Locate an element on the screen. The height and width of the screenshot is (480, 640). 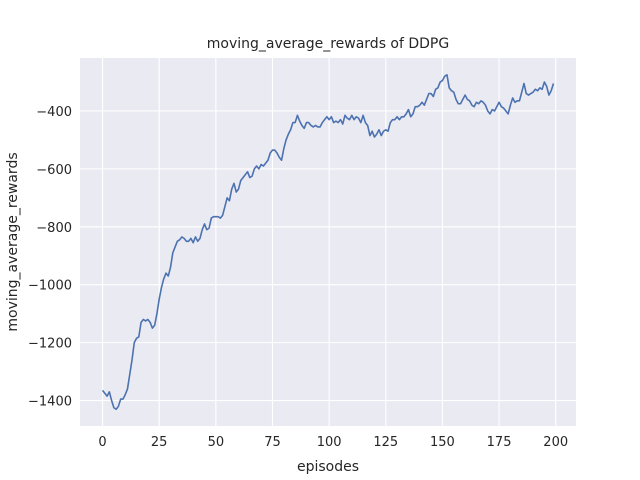
x-tick-label: 50 is located at coordinates (216, 442).